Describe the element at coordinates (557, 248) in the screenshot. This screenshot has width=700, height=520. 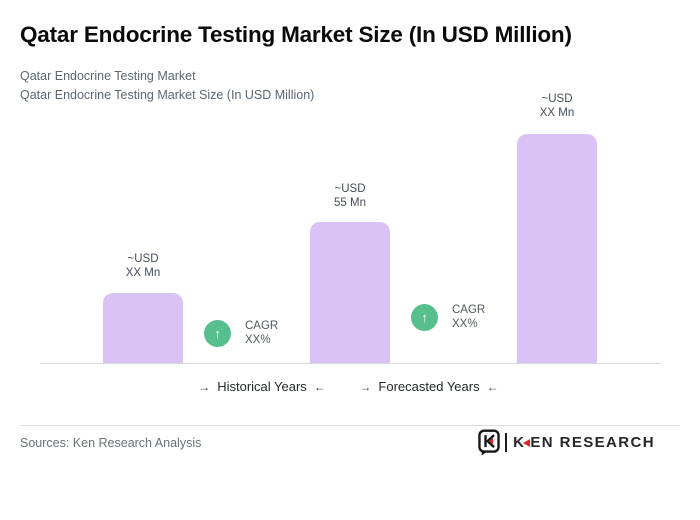
I see `bar-forecast` at that location.